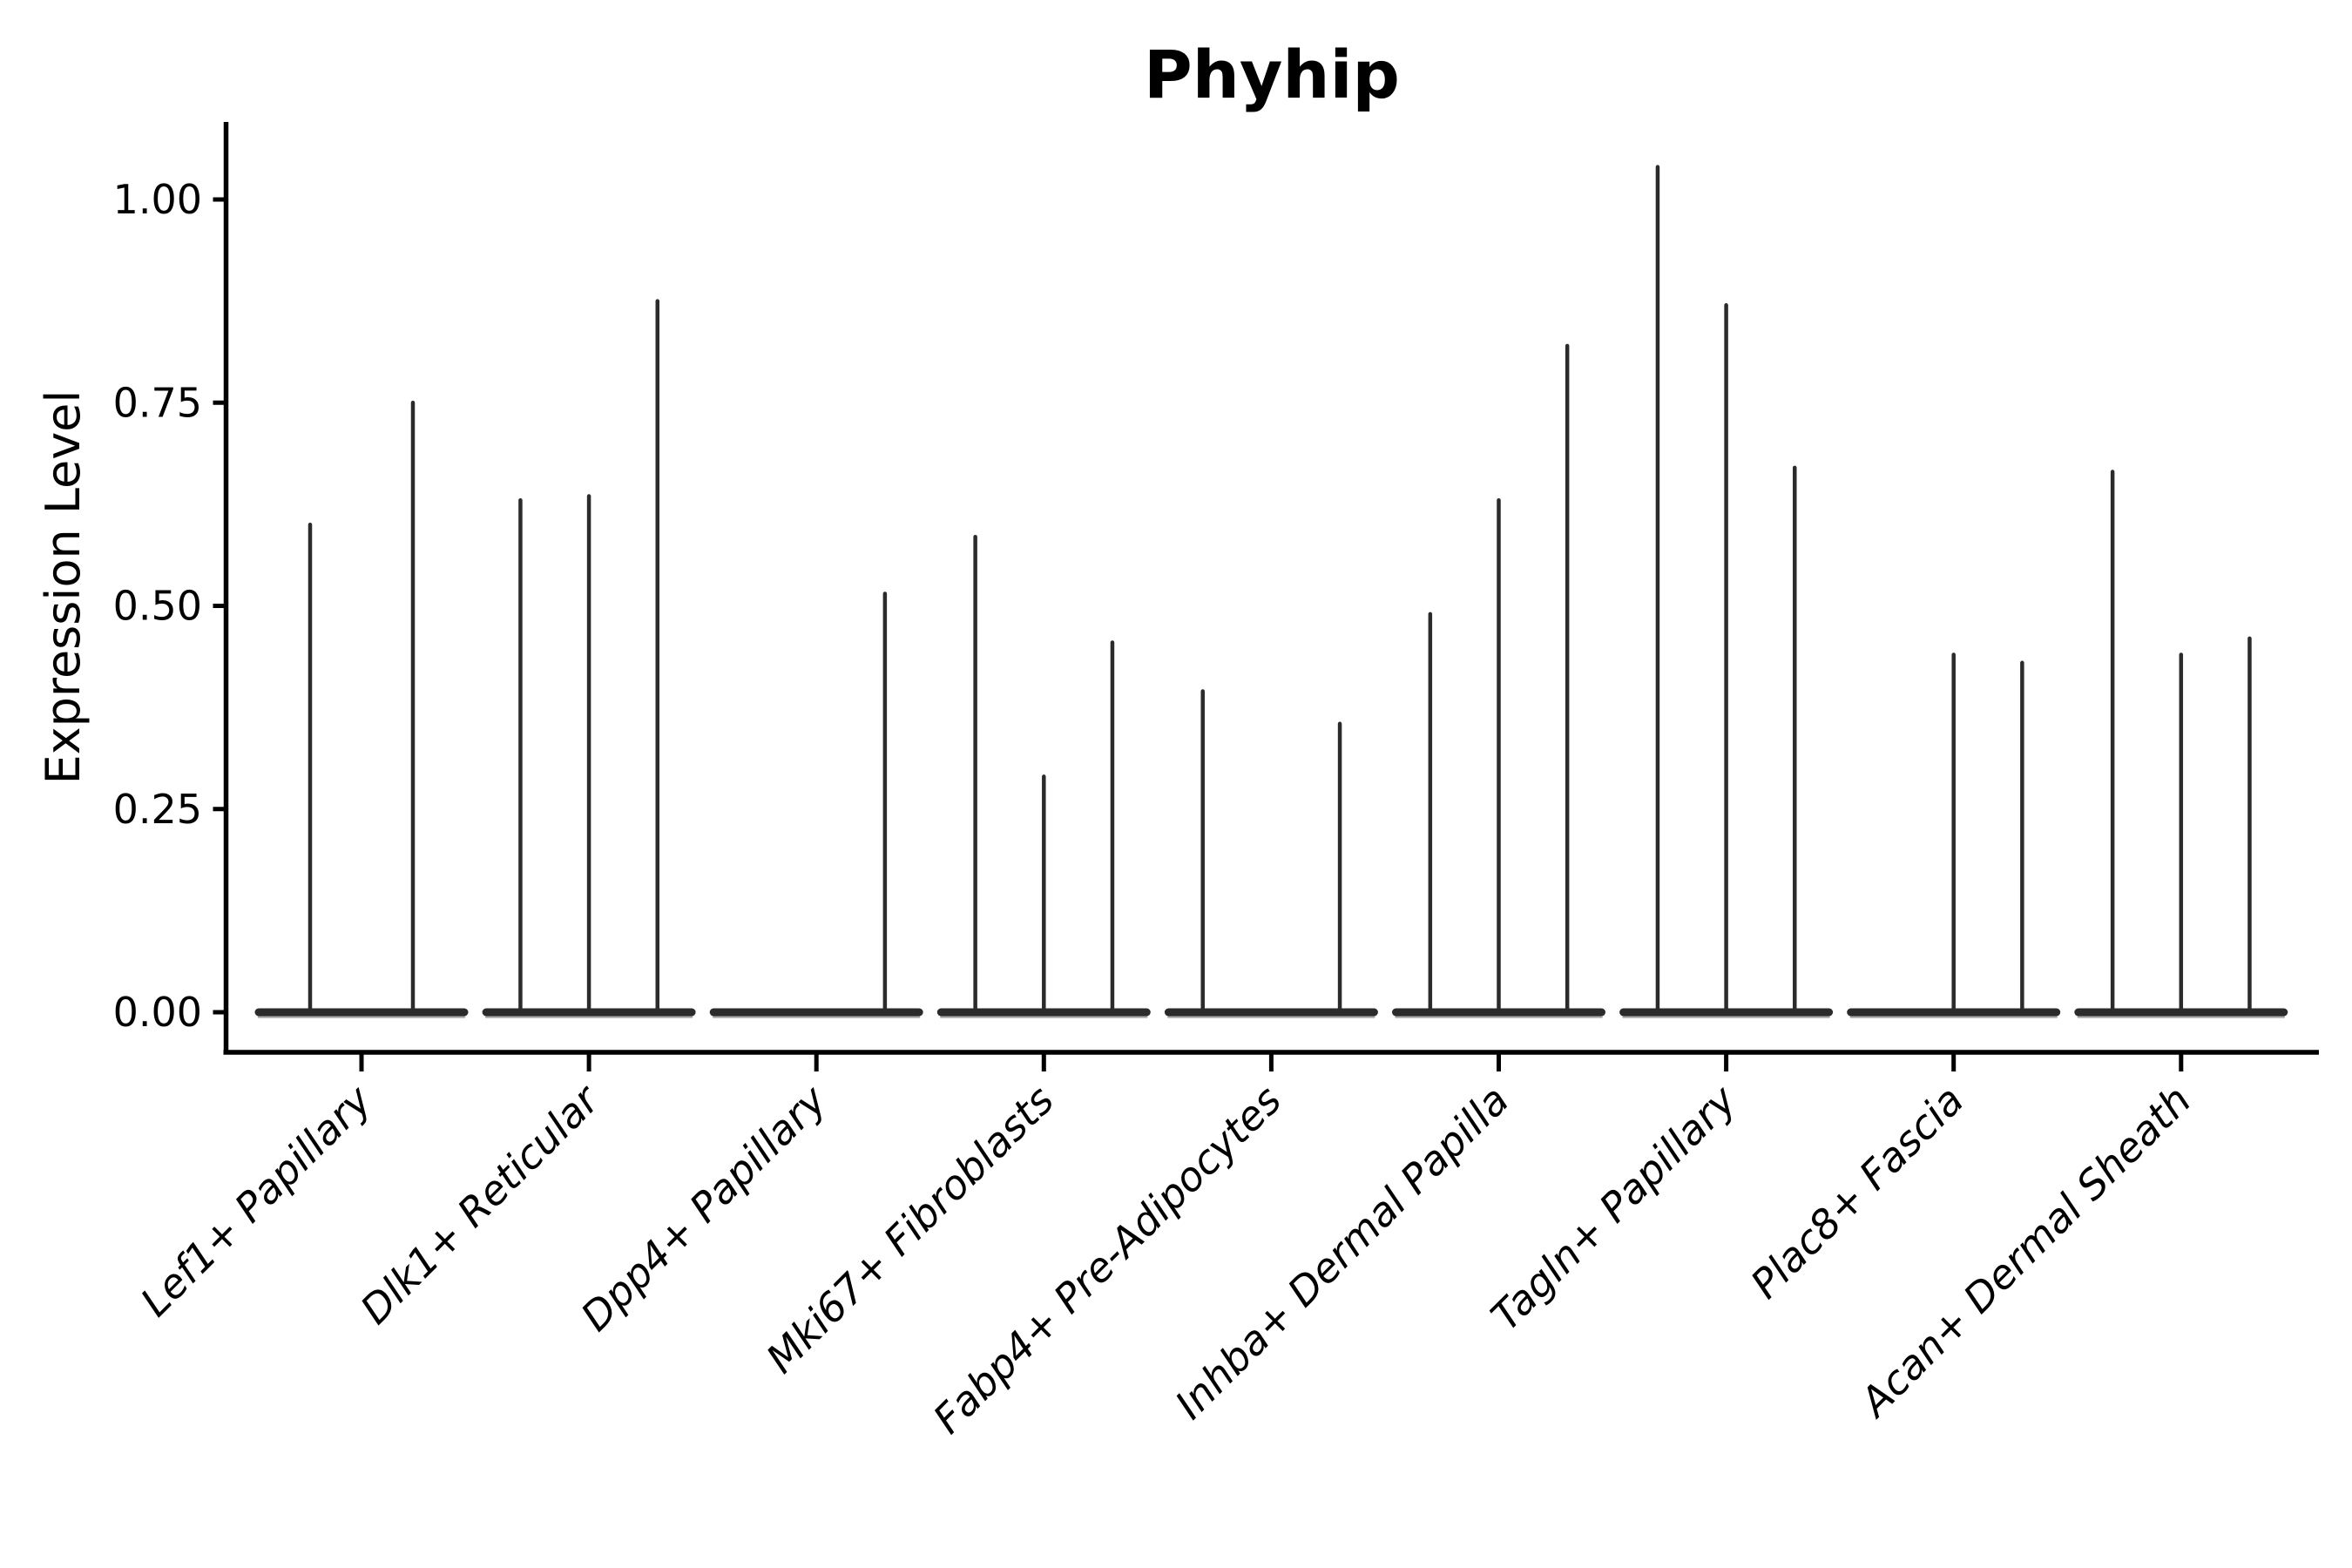 Image resolution: width=2352 pixels, height=1568 pixels. I want to click on y-tick-label: 0.00, so click(157, 1013).